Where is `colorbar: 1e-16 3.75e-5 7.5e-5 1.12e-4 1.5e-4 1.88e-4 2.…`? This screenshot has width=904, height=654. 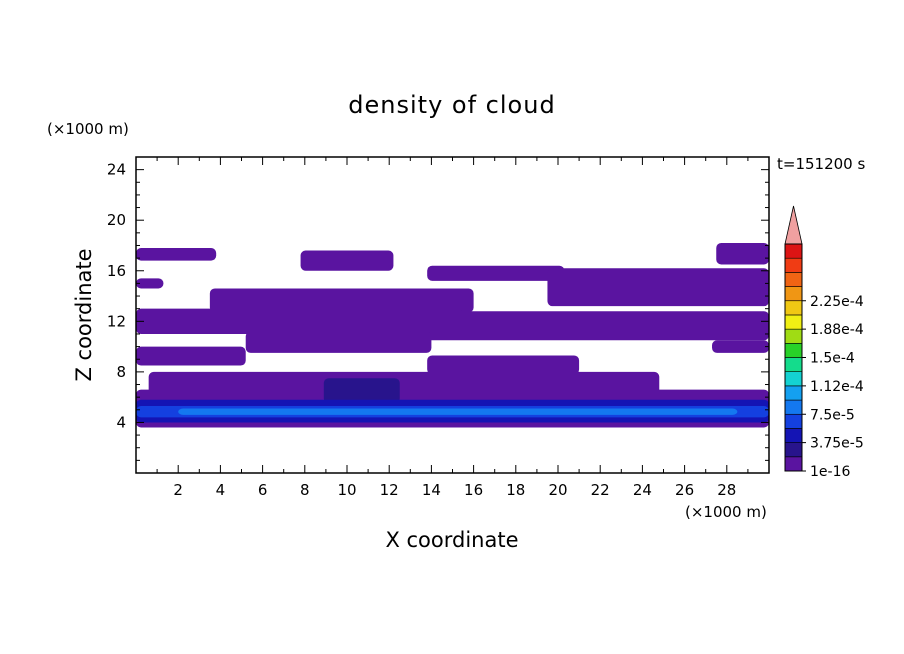
colorbar: 1e-16 3.75e-5 7.5e-5 1.12e-4 1.5e-4 1.88e-4 2.… is located at coordinates (824, 342).